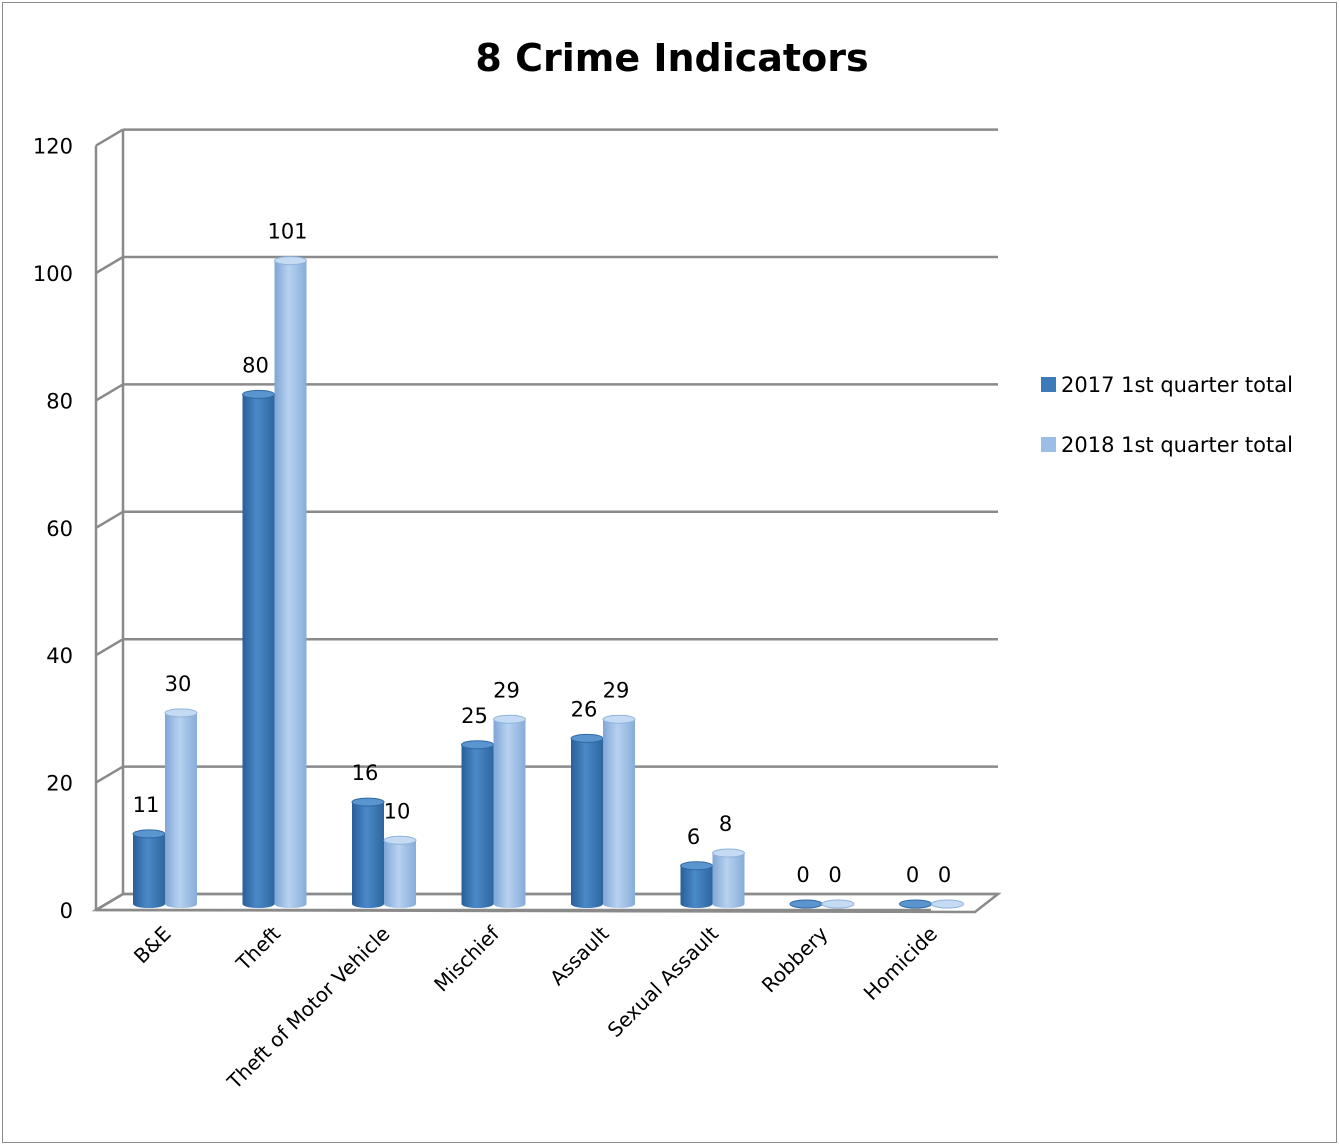 The height and width of the screenshot is (1145, 1339). Describe the element at coordinates (663, 981) in the screenshot. I see `x-tick-label: Sexual Assault` at that location.